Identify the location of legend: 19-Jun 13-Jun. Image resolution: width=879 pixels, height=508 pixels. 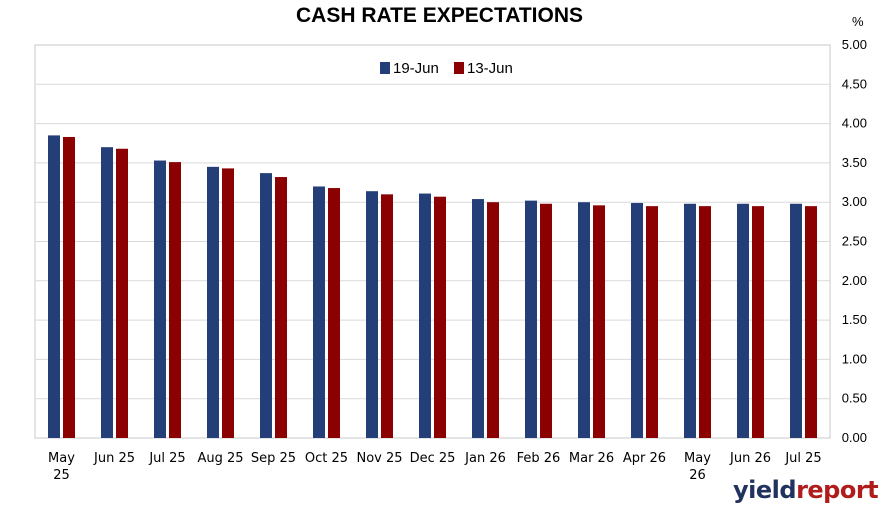
(446, 68).